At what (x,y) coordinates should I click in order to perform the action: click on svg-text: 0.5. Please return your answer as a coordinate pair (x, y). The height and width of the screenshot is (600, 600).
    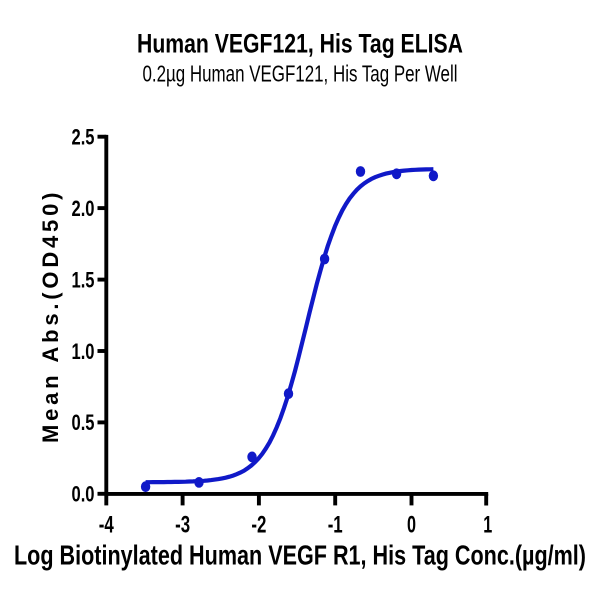
    Looking at the image, I should click on (83, 422).